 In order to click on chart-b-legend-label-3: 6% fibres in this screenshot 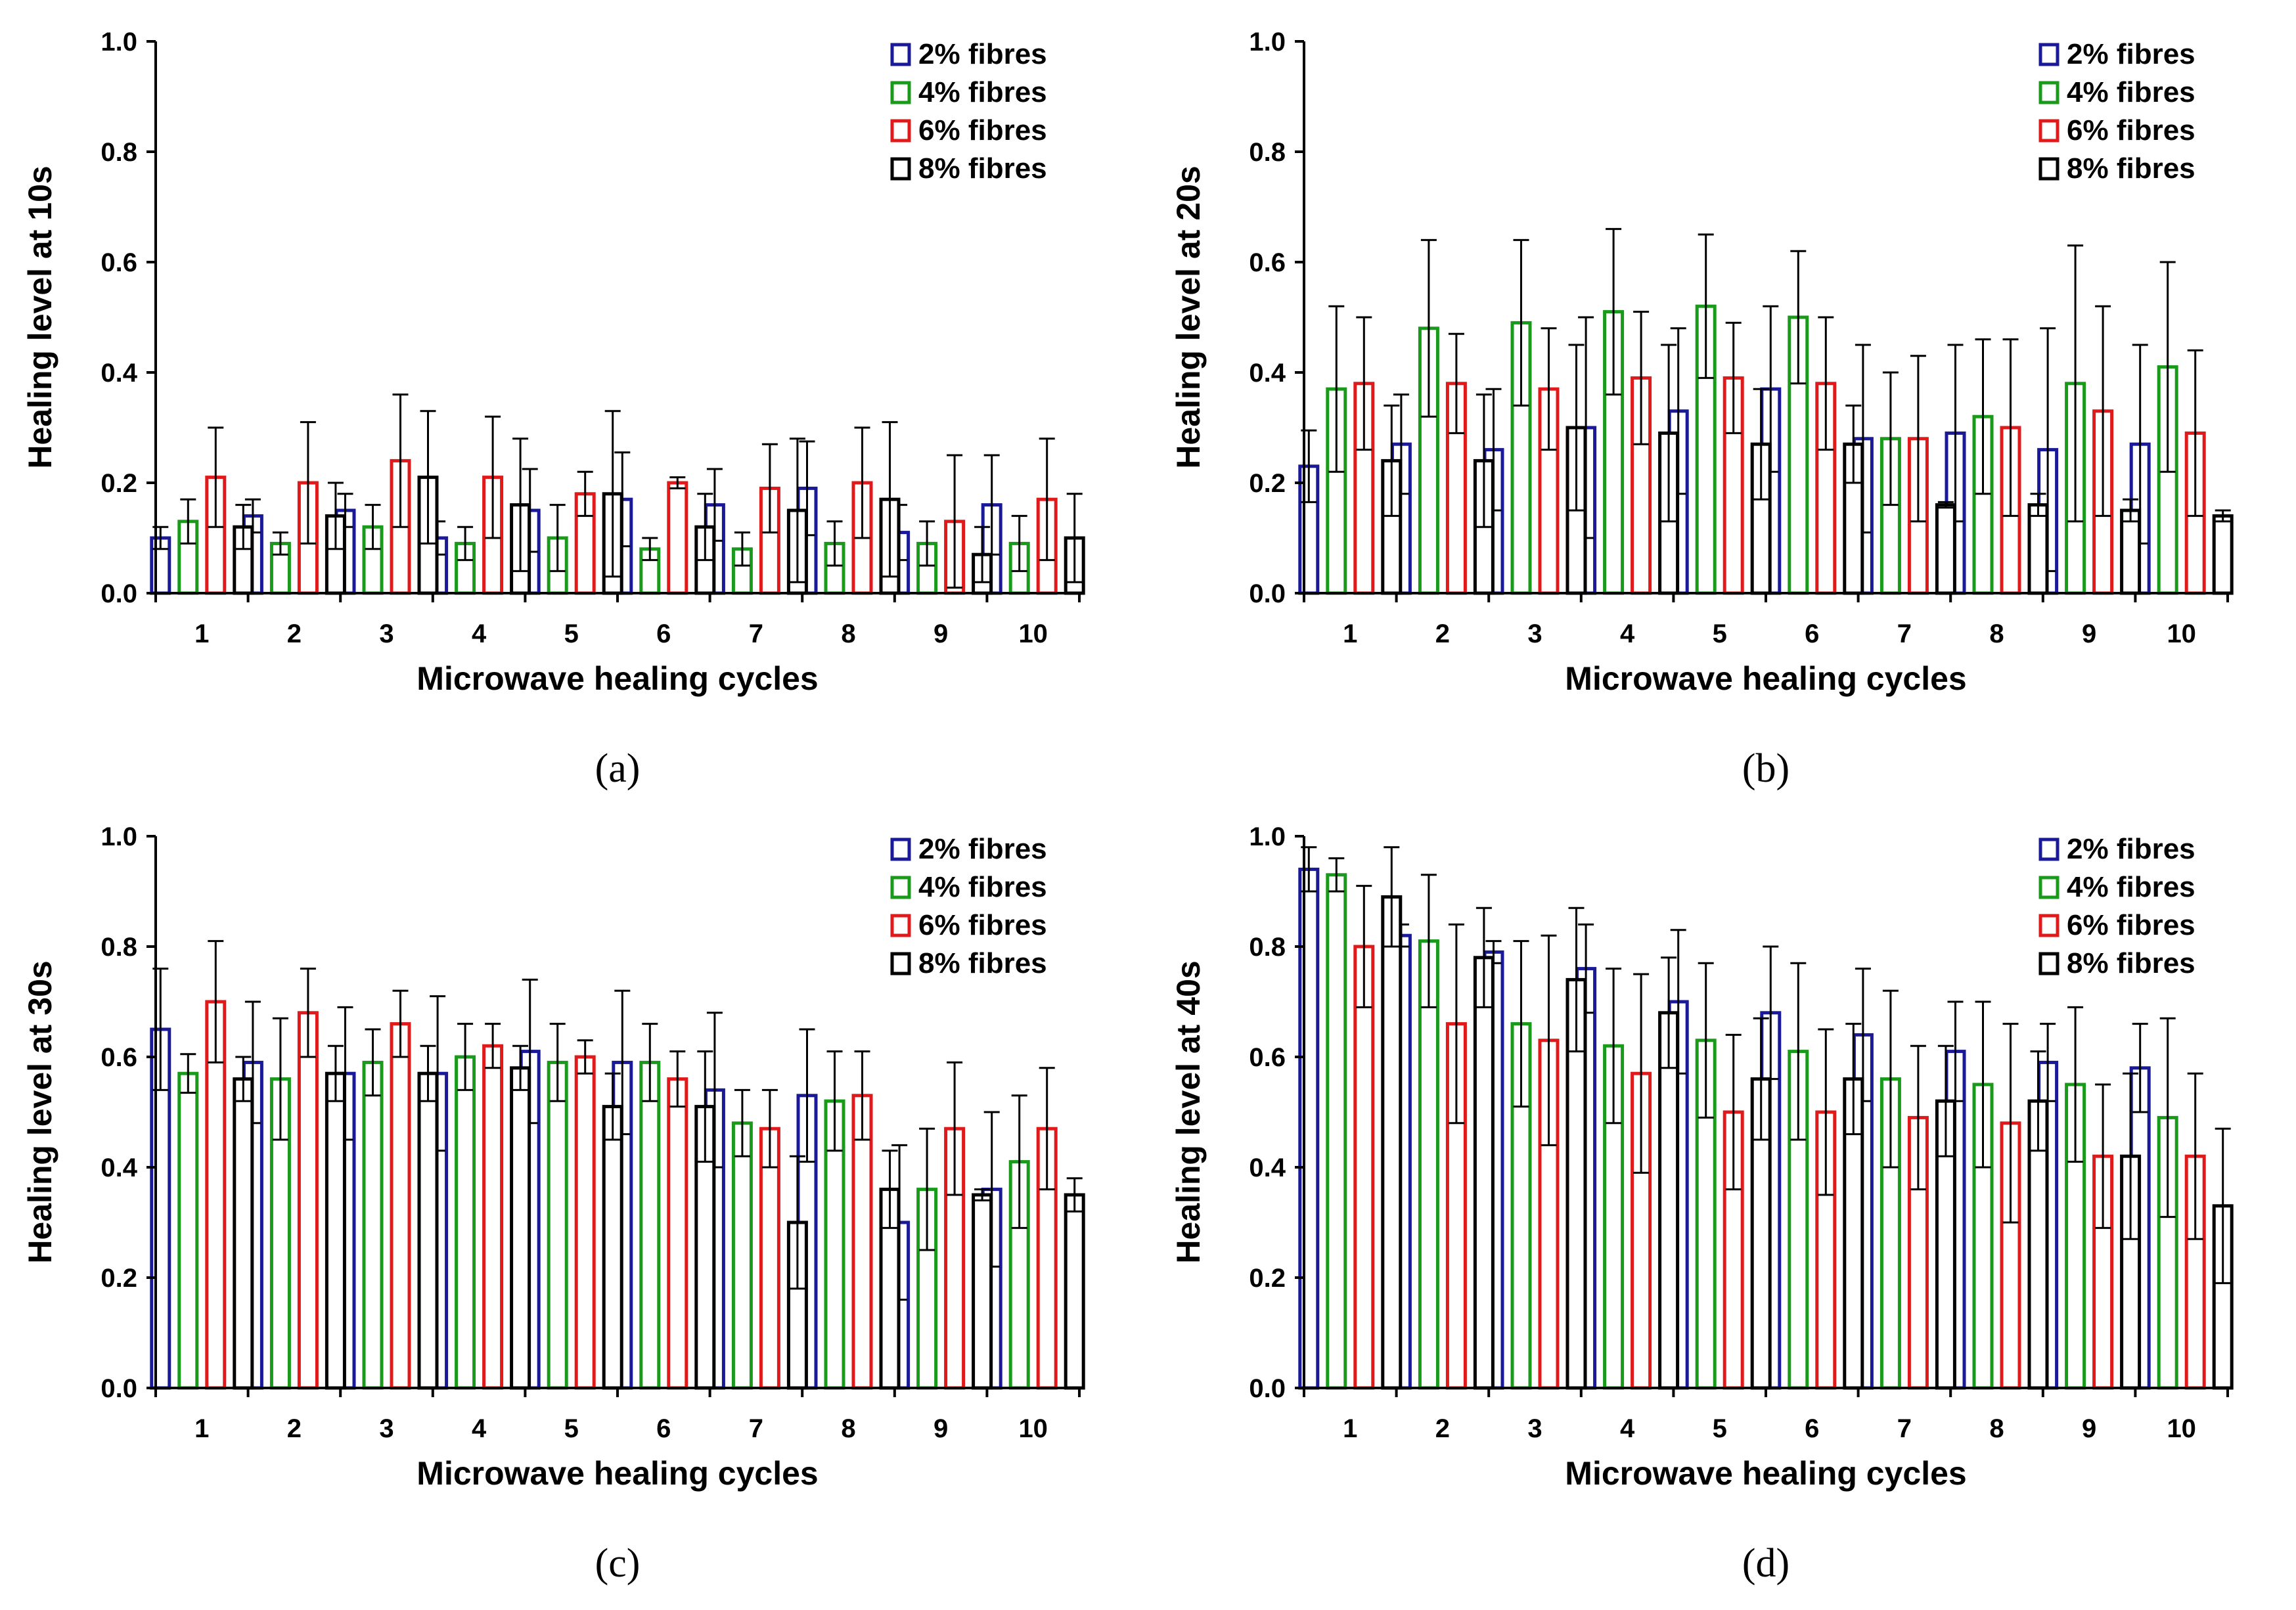, I will do `click(2131, 130)`.